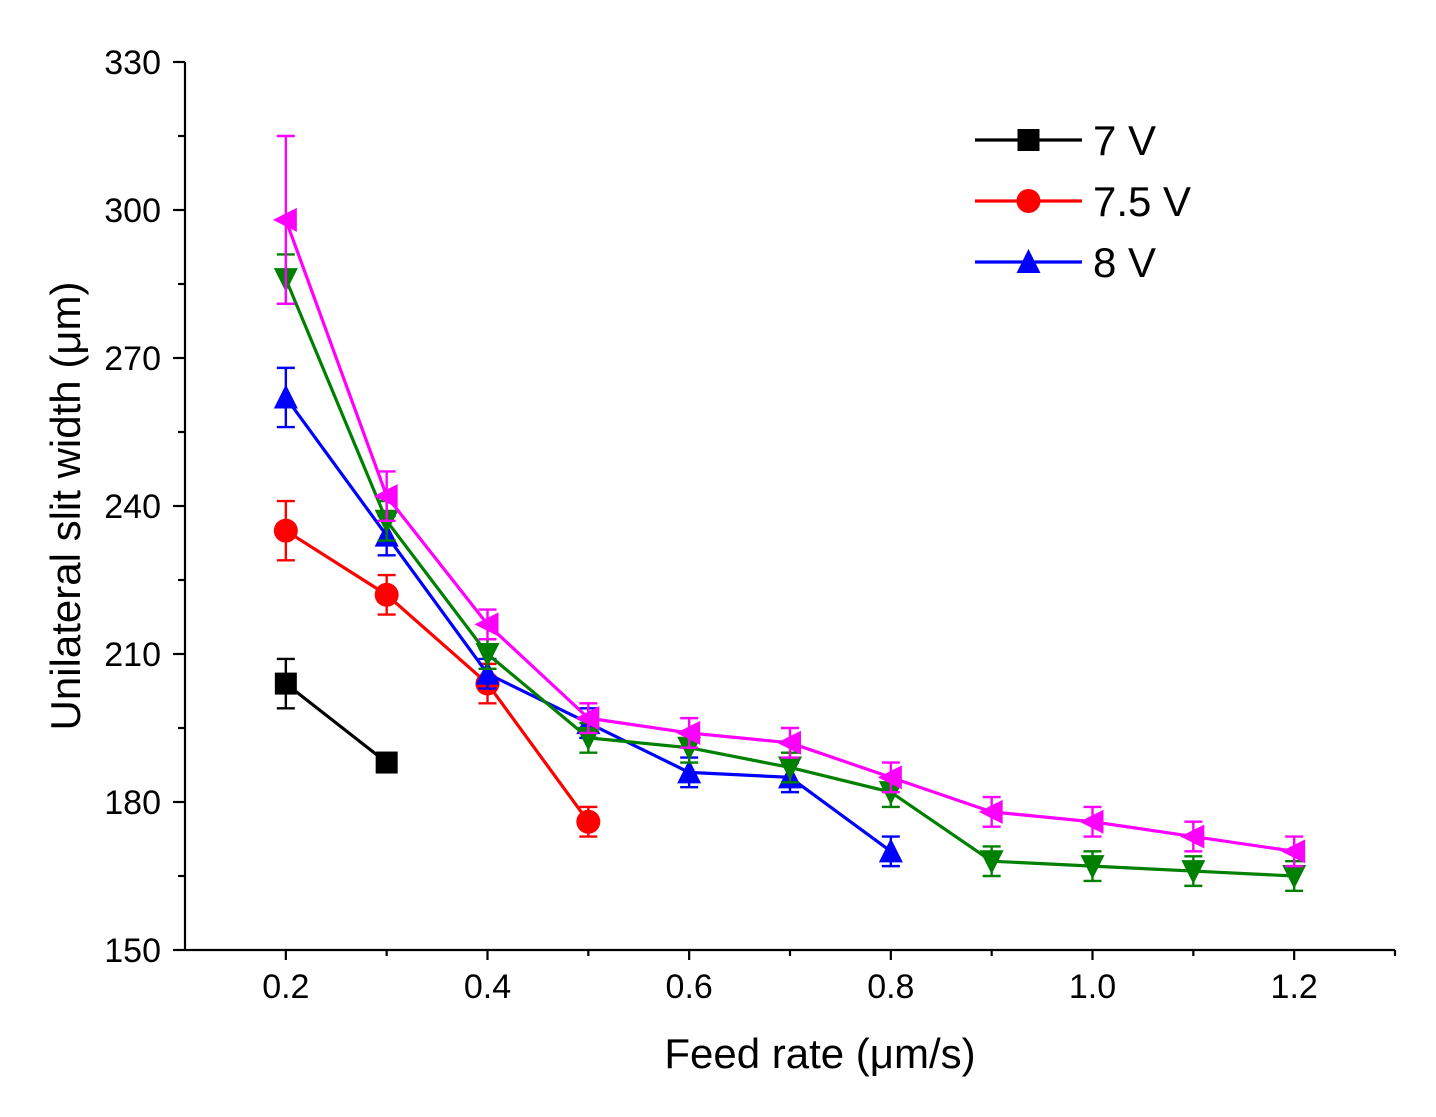 The image size is (1436, 1117). Describe the element at coordinates (132, 507) in the screenshot. I see `y-tick-label: 240` at that location.